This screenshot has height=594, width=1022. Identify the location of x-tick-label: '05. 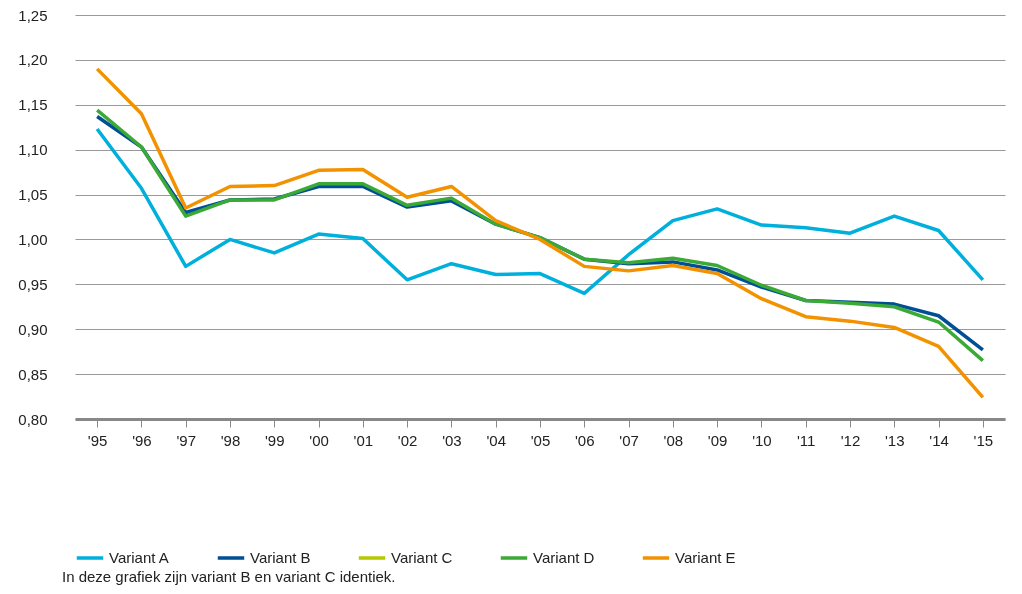
(540, 440).